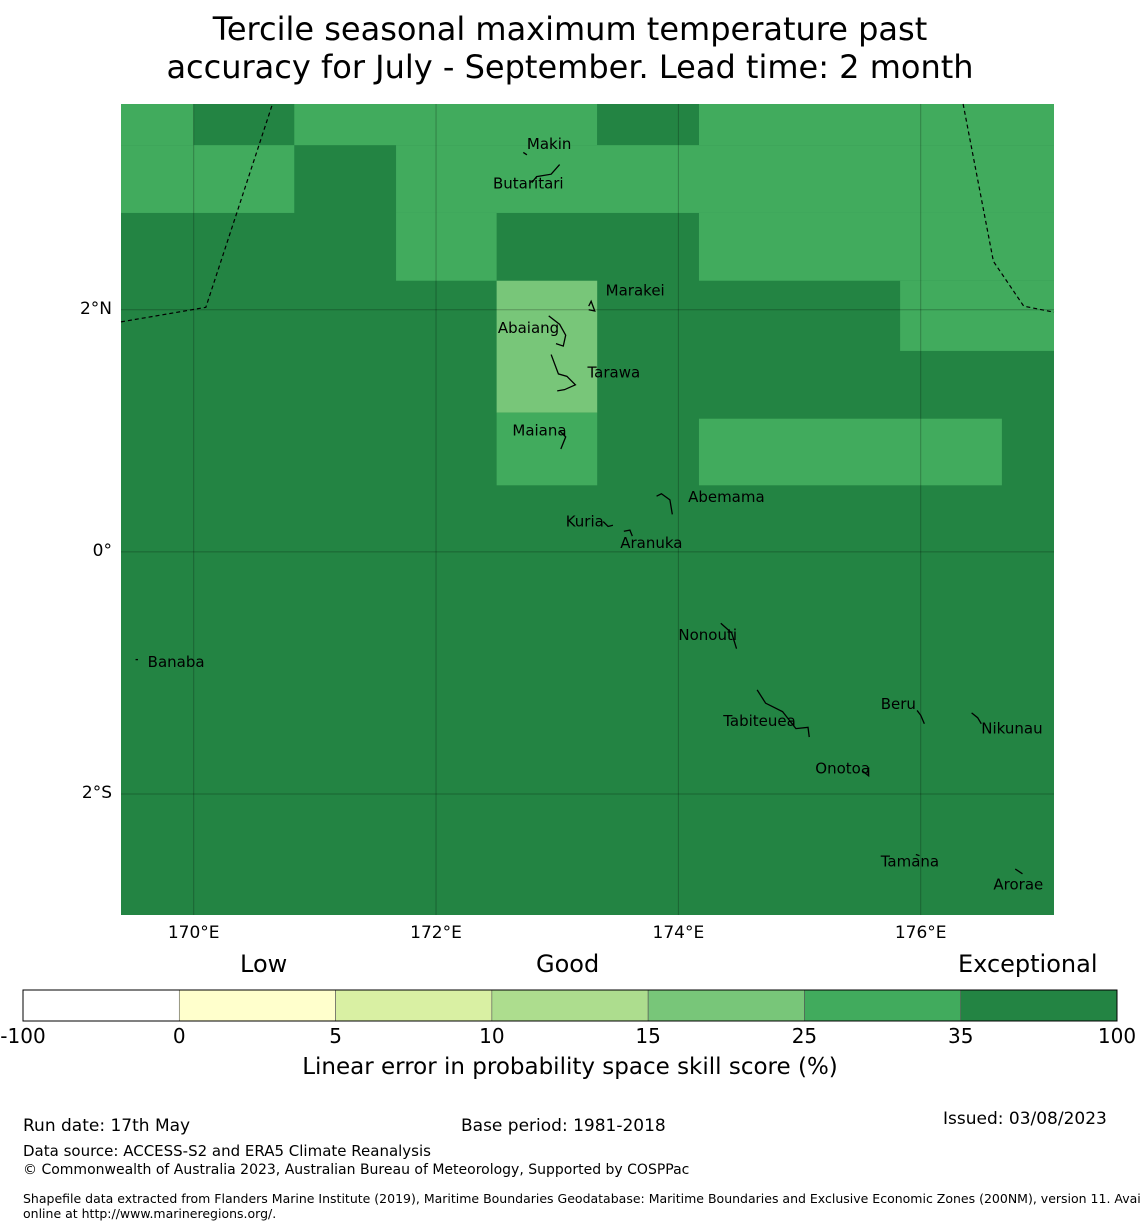 This screenshot has width=1140, height=1230. What do you see at coordinates (917, 855) in the screenshot?
I see `island-outline-tamana` at bounding box center [917, 855].